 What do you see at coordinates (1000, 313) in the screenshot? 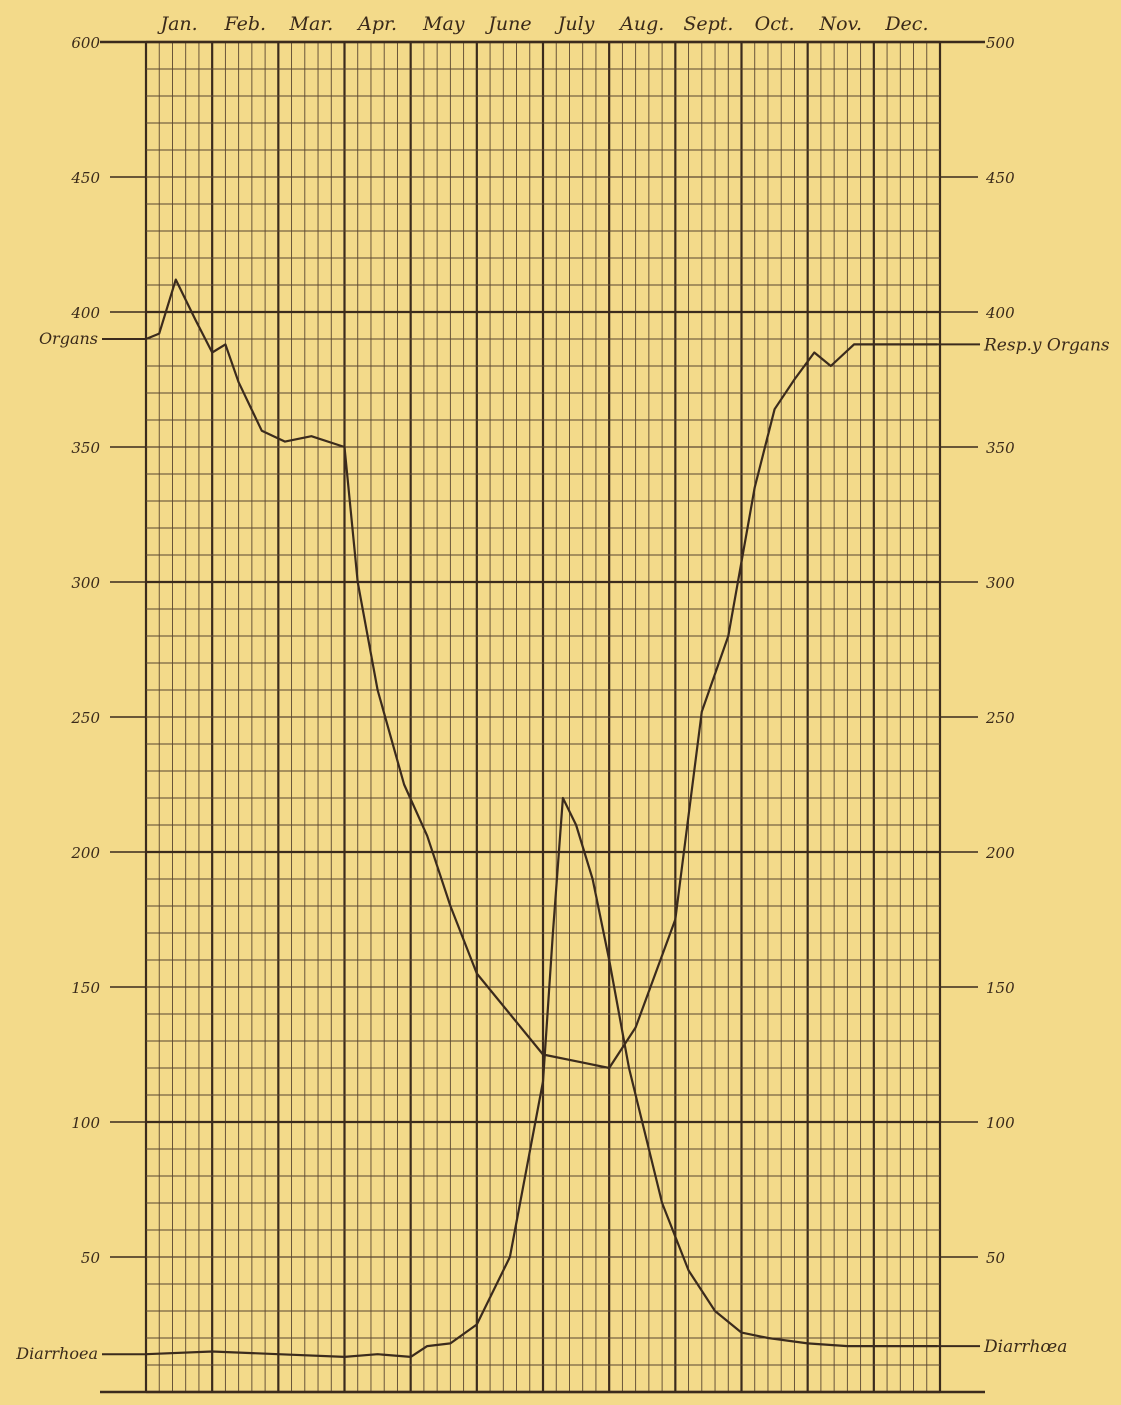
I see `right-tick-label: 400` at bounding box center [1000, 313].